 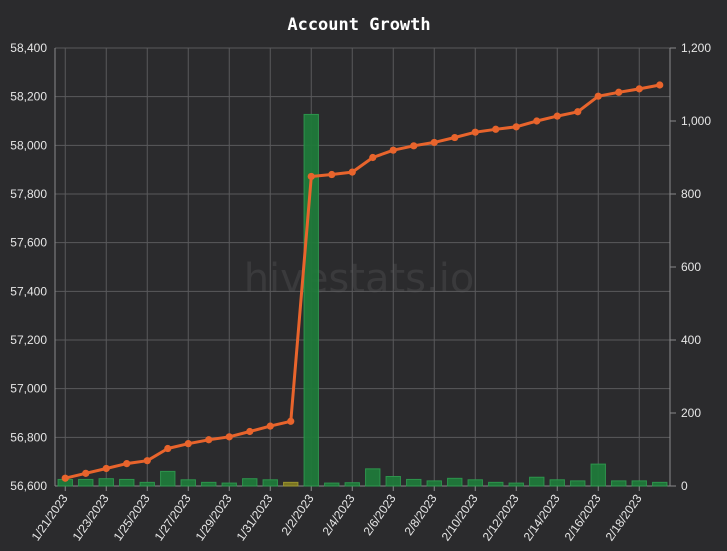 What do you see at coordinates (542, 517) in the screenshot?
I see `x-axis-tick-label: 2/14/2023` at bounding box center [542, 517].